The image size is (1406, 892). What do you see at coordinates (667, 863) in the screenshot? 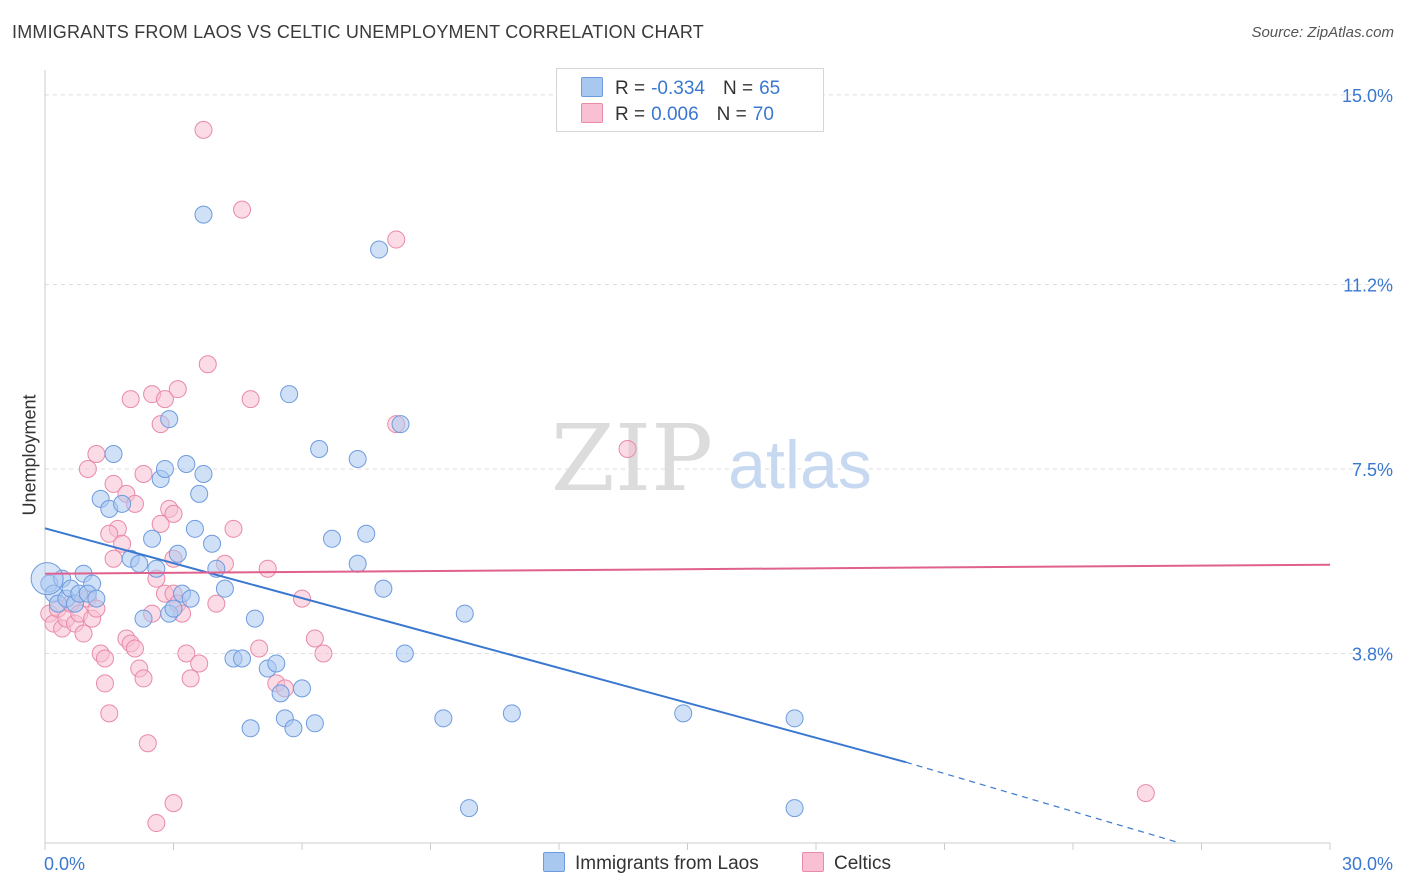
I see `legend-label-laos: Immigrants from Laos` at bounding box center [667, 863].